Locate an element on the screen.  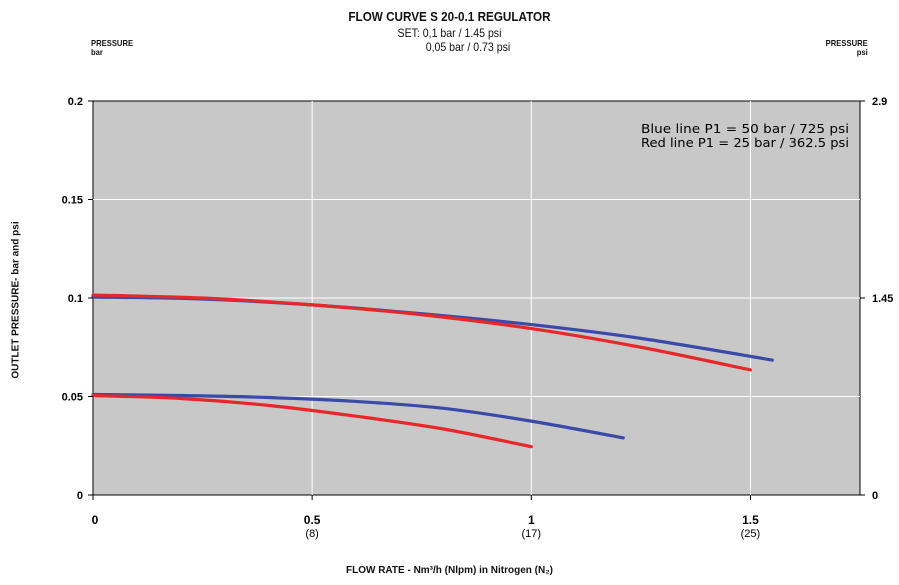
x-tick-label-0: 0 is located at coordinates (95, 520).